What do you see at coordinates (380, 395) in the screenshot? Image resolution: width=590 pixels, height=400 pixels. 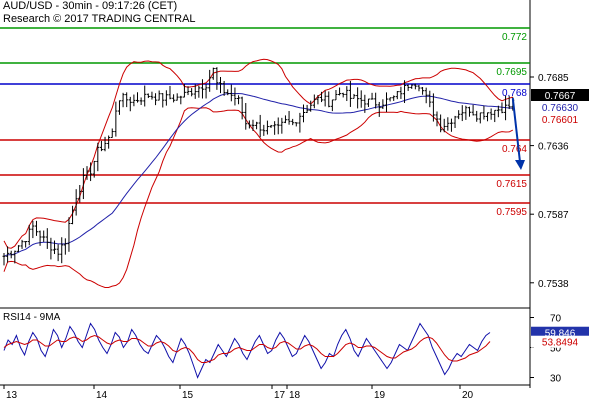 I see `time-tick-label-5: 19` at bounding box center [380, 395].